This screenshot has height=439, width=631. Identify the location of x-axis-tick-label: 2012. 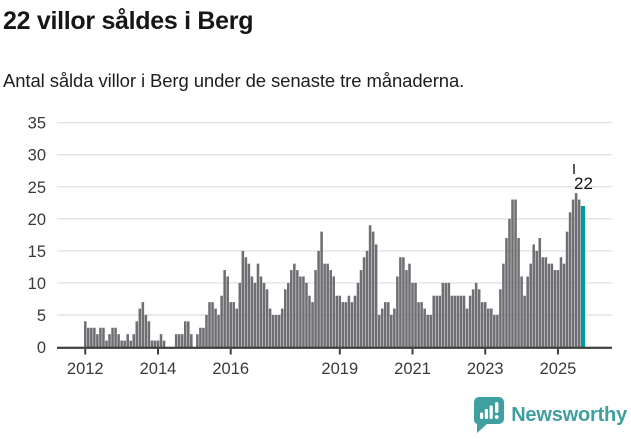
(85, 369).